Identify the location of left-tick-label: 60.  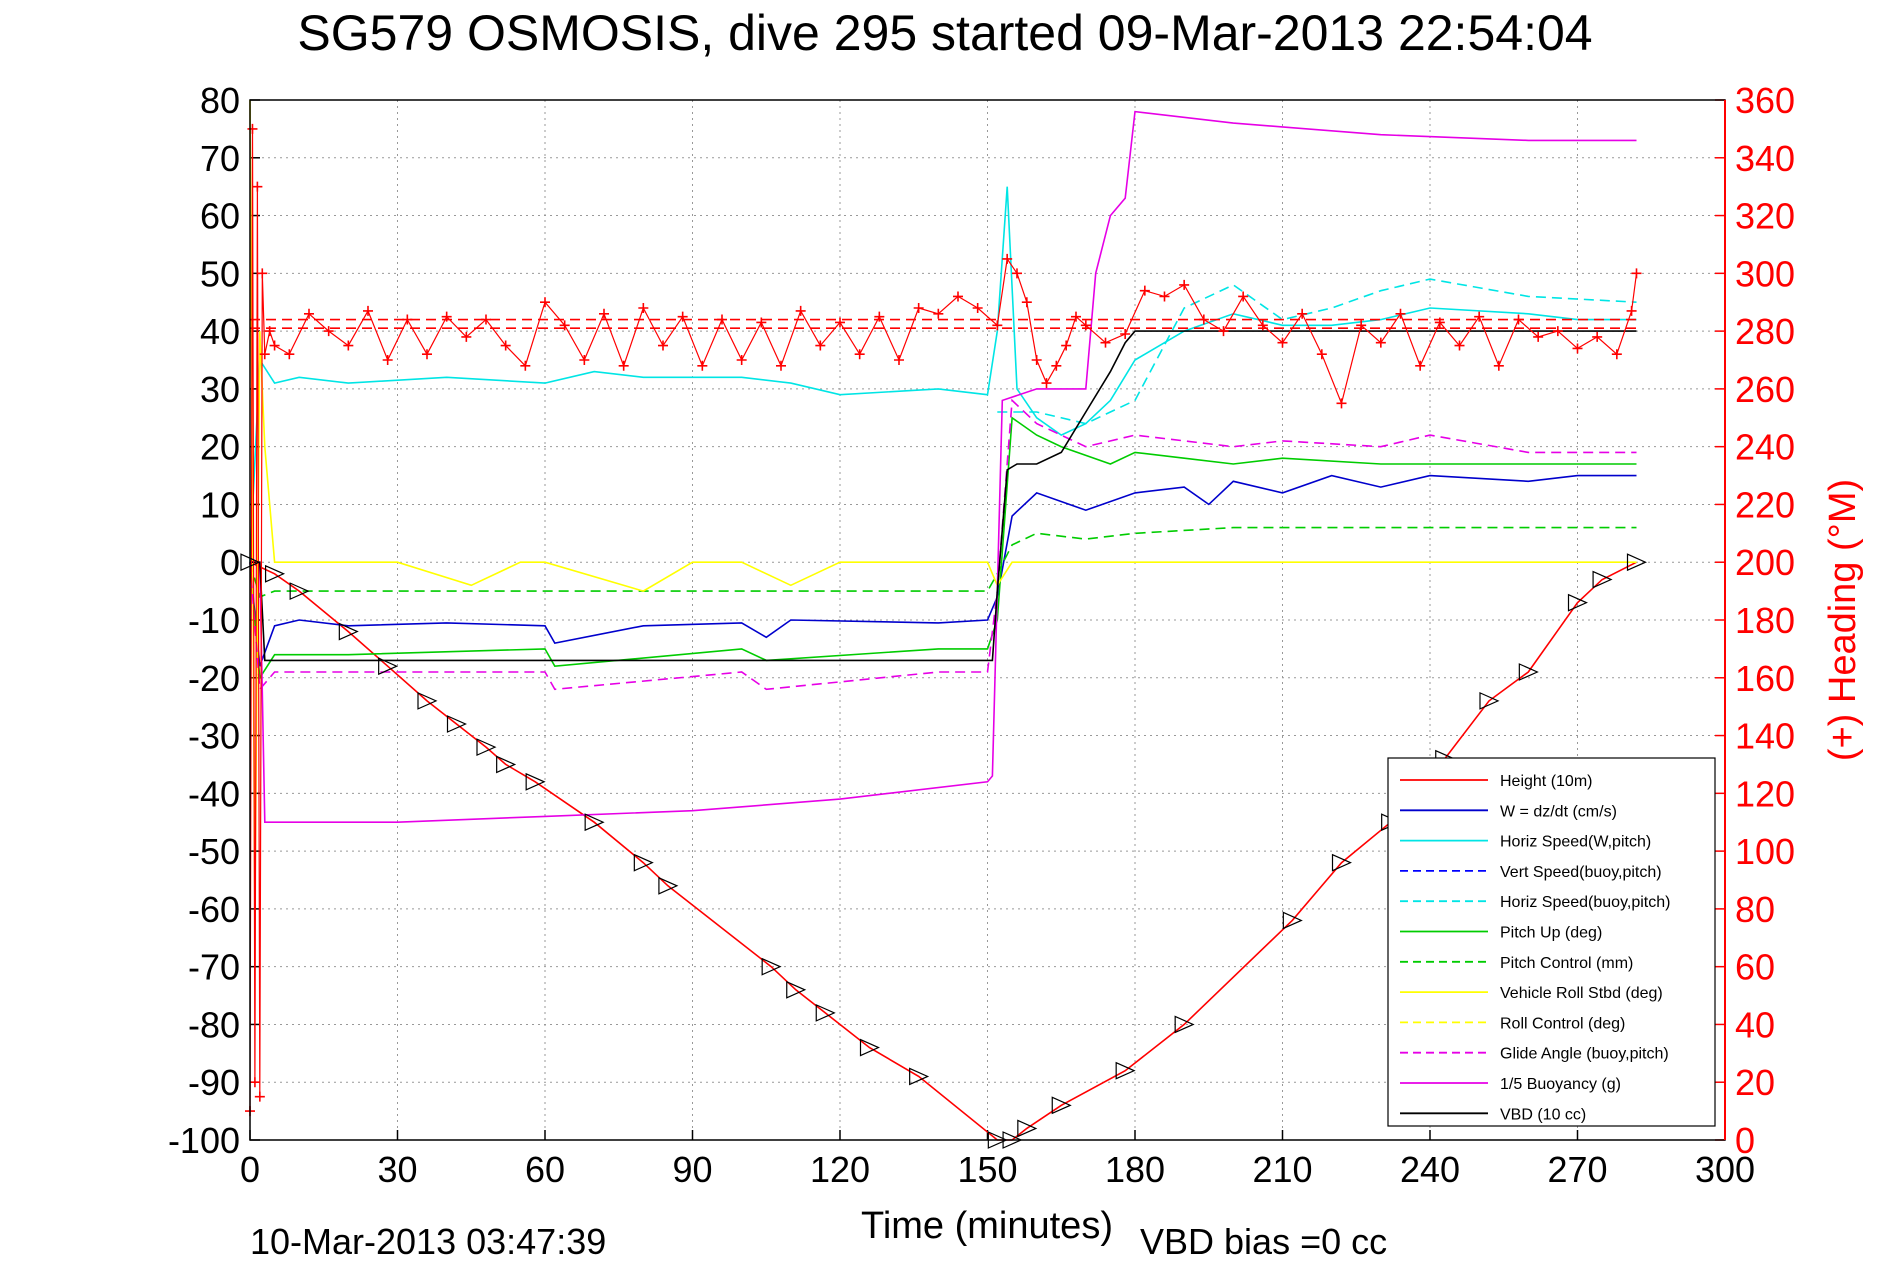
(220, 216).